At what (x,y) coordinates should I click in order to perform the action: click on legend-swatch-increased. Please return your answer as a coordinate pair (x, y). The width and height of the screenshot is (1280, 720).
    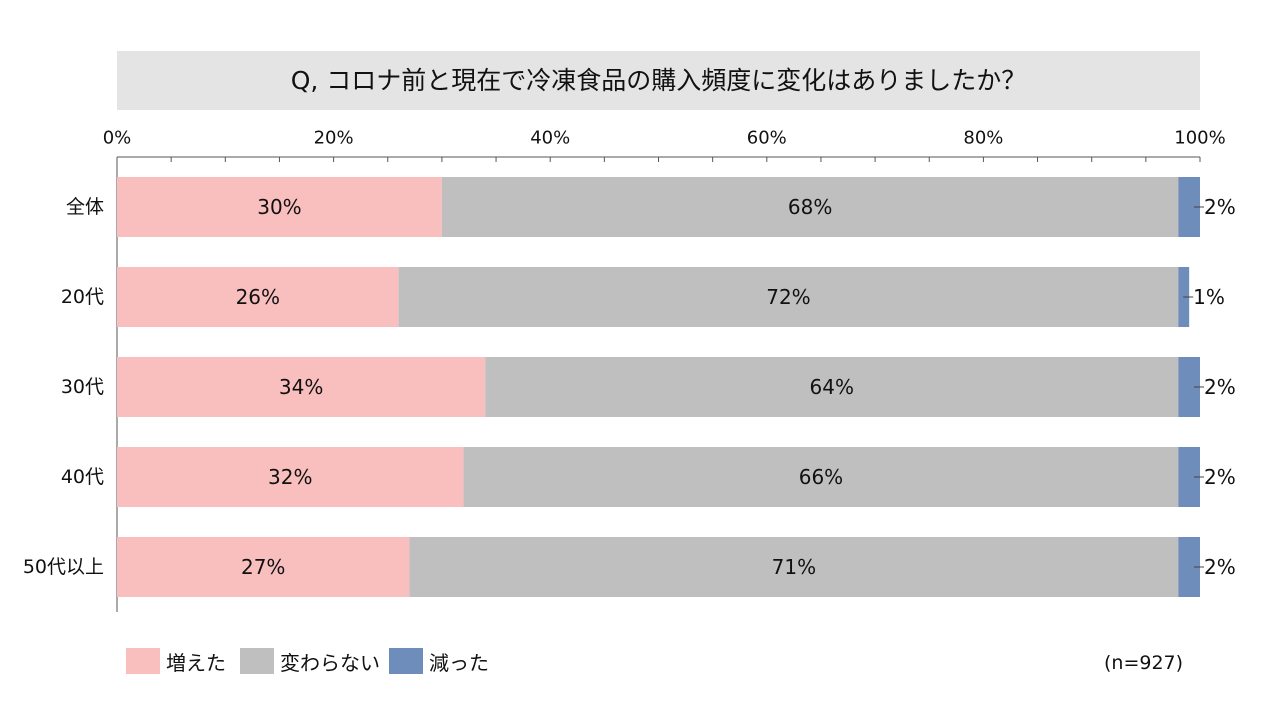
    Looking at the image, I should click on (143, 661).